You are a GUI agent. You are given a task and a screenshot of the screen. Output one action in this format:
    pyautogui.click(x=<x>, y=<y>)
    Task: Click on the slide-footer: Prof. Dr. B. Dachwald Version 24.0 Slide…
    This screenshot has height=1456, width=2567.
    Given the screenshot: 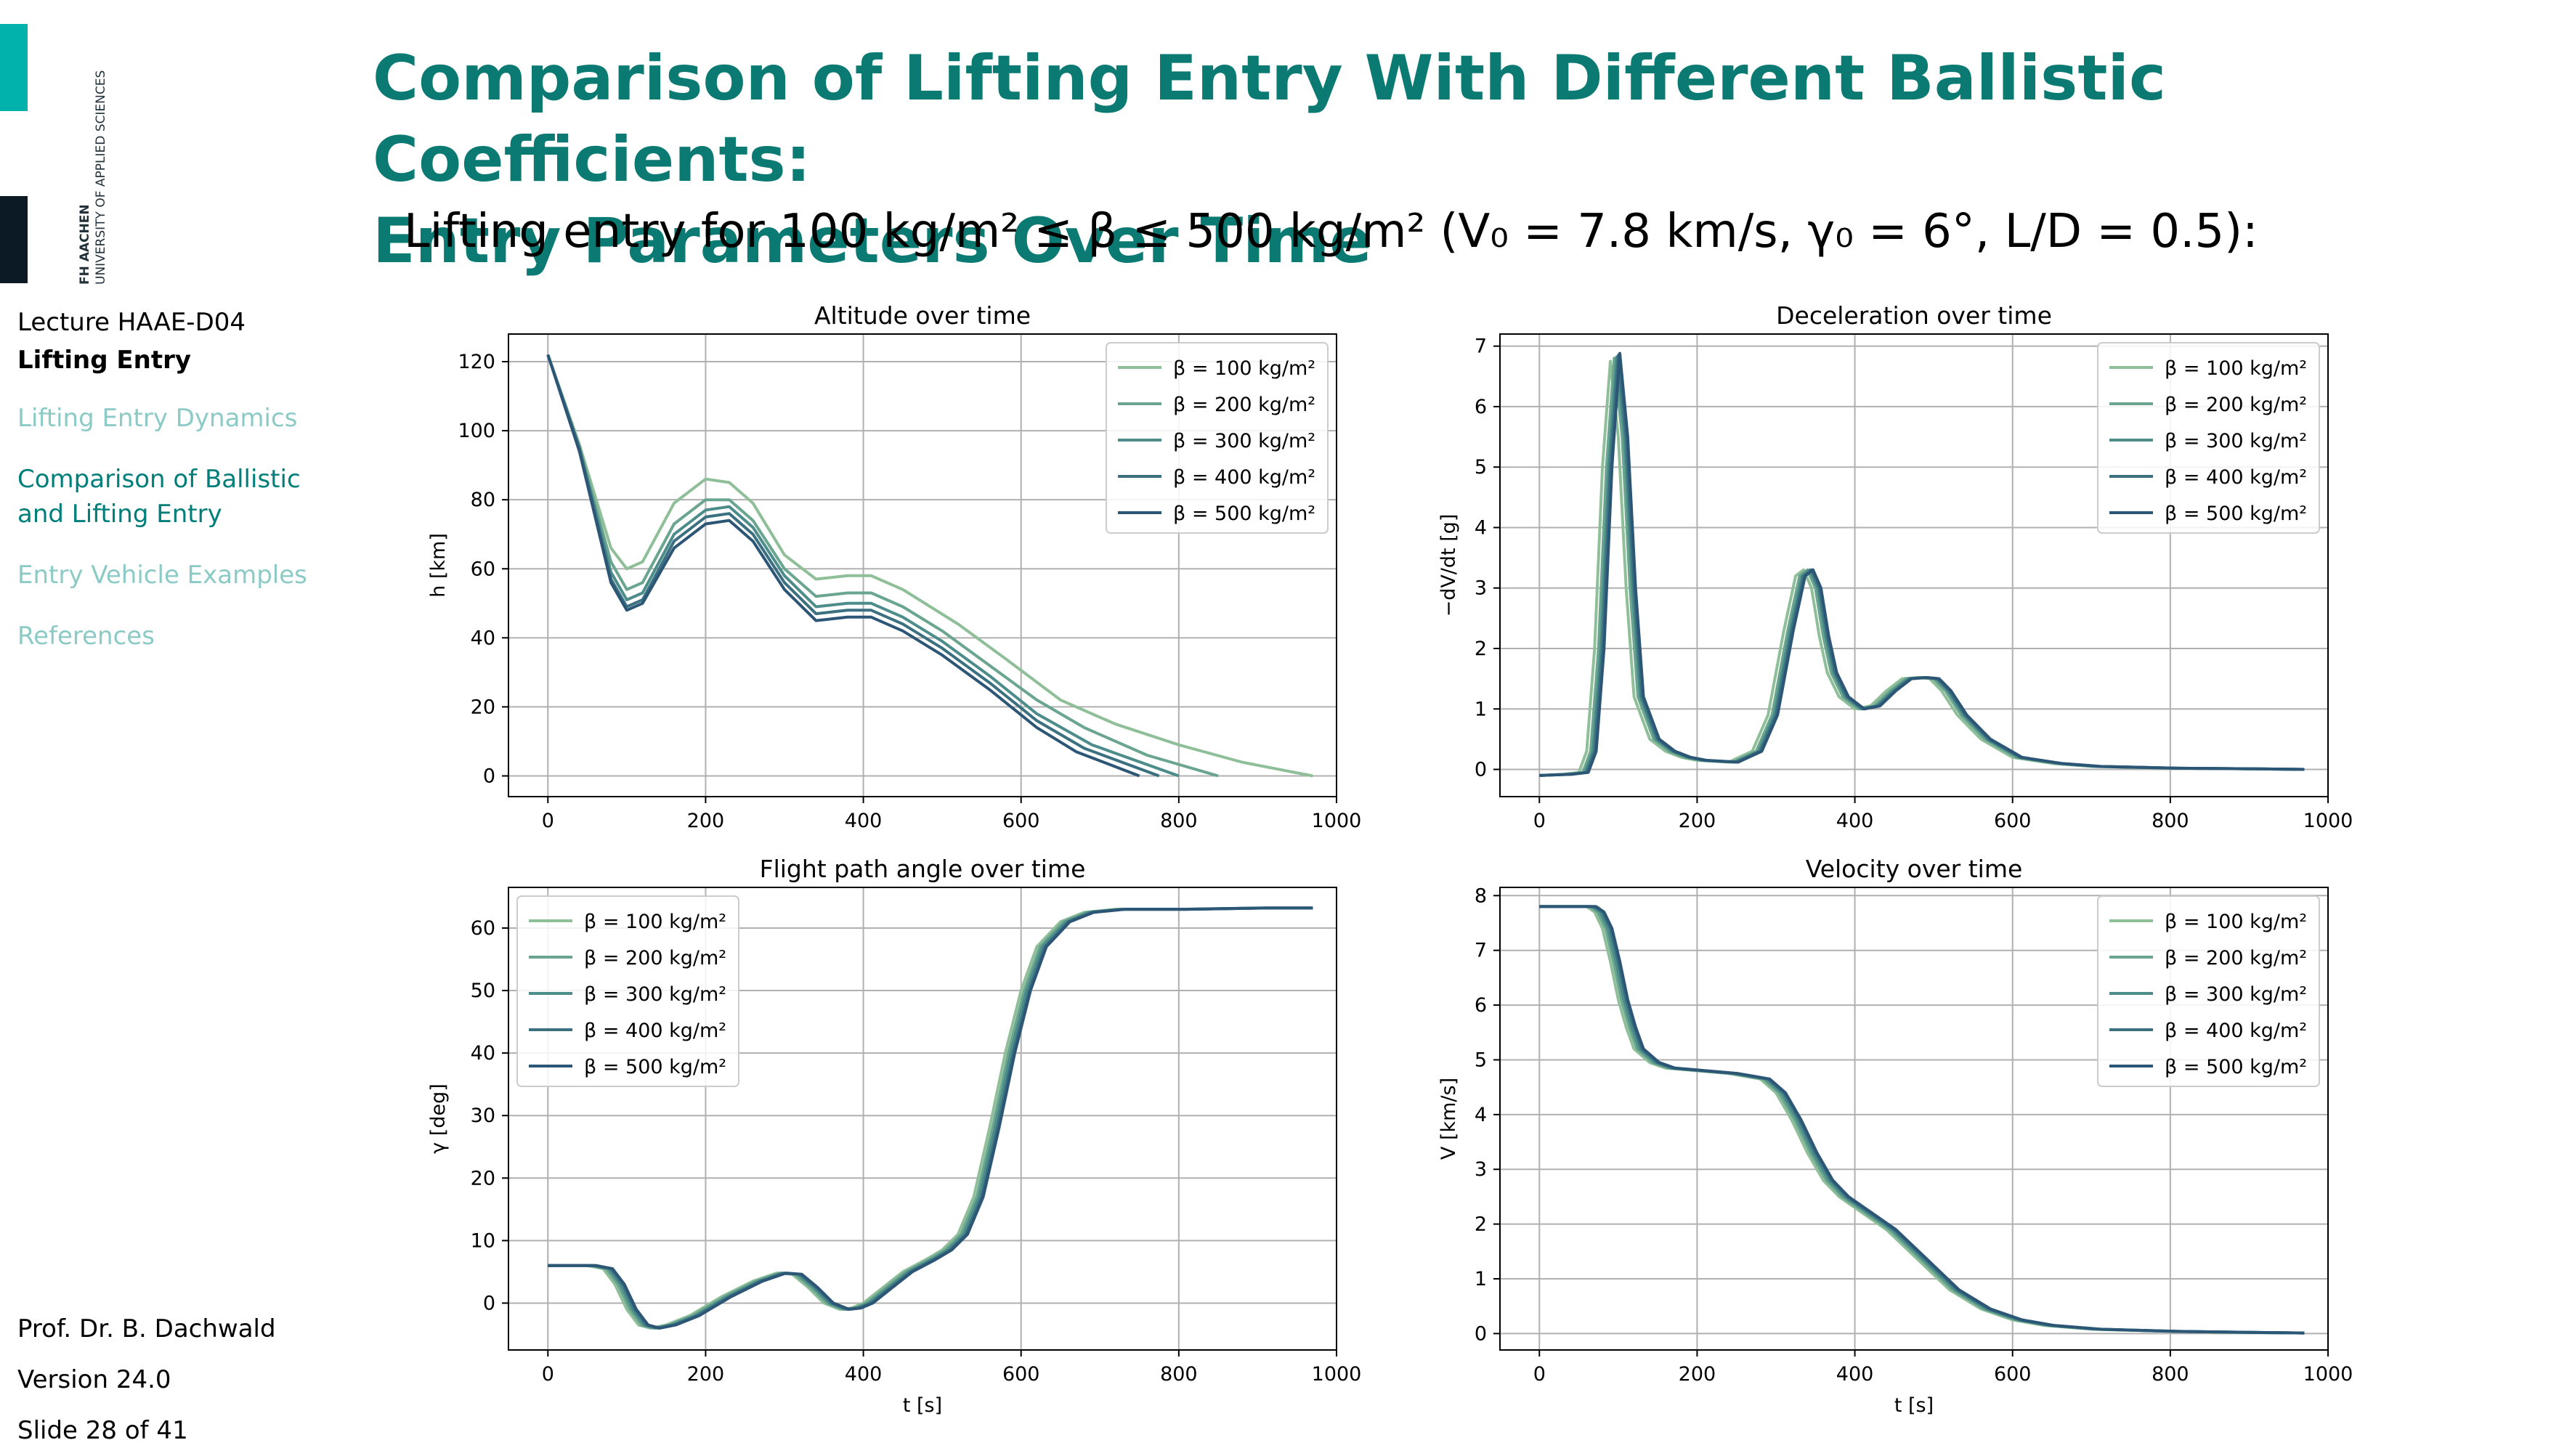 What is the action you would take?
    pyautogui.click(x=147, y=1380)
    